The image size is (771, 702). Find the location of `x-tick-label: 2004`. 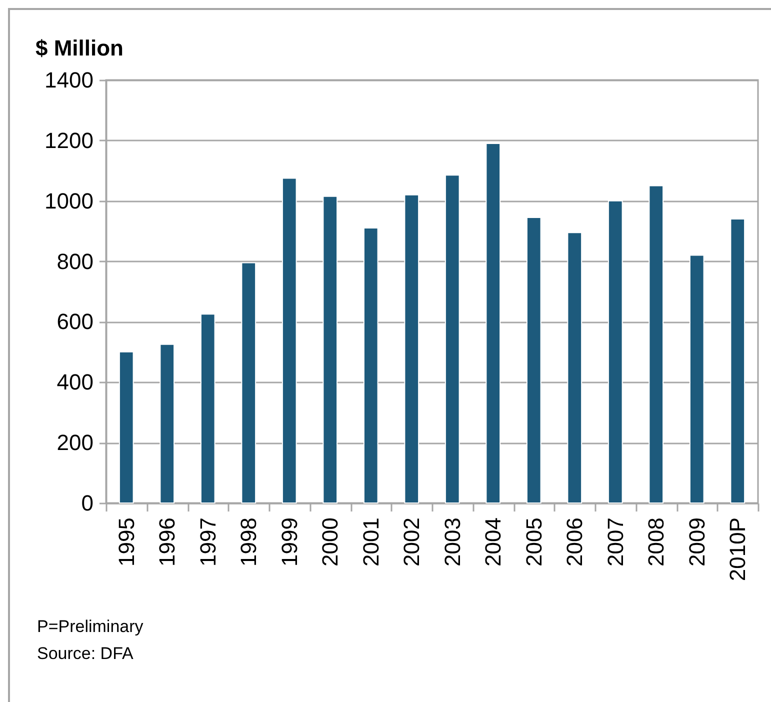

x-tick-label: 2004 is located at coordinates (493, 542).